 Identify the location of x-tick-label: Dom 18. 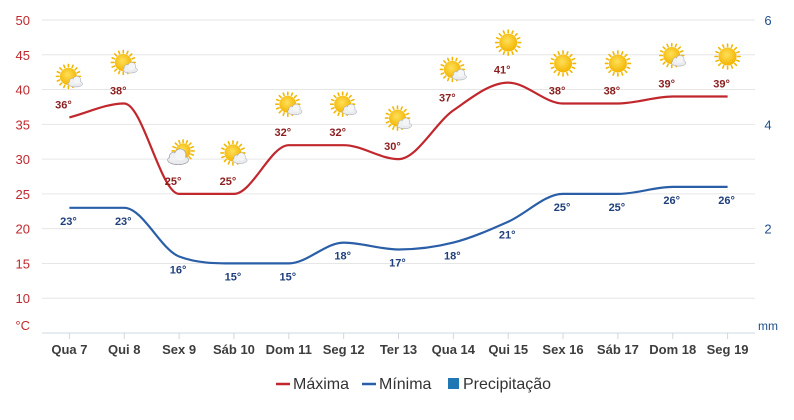
(672, 349).